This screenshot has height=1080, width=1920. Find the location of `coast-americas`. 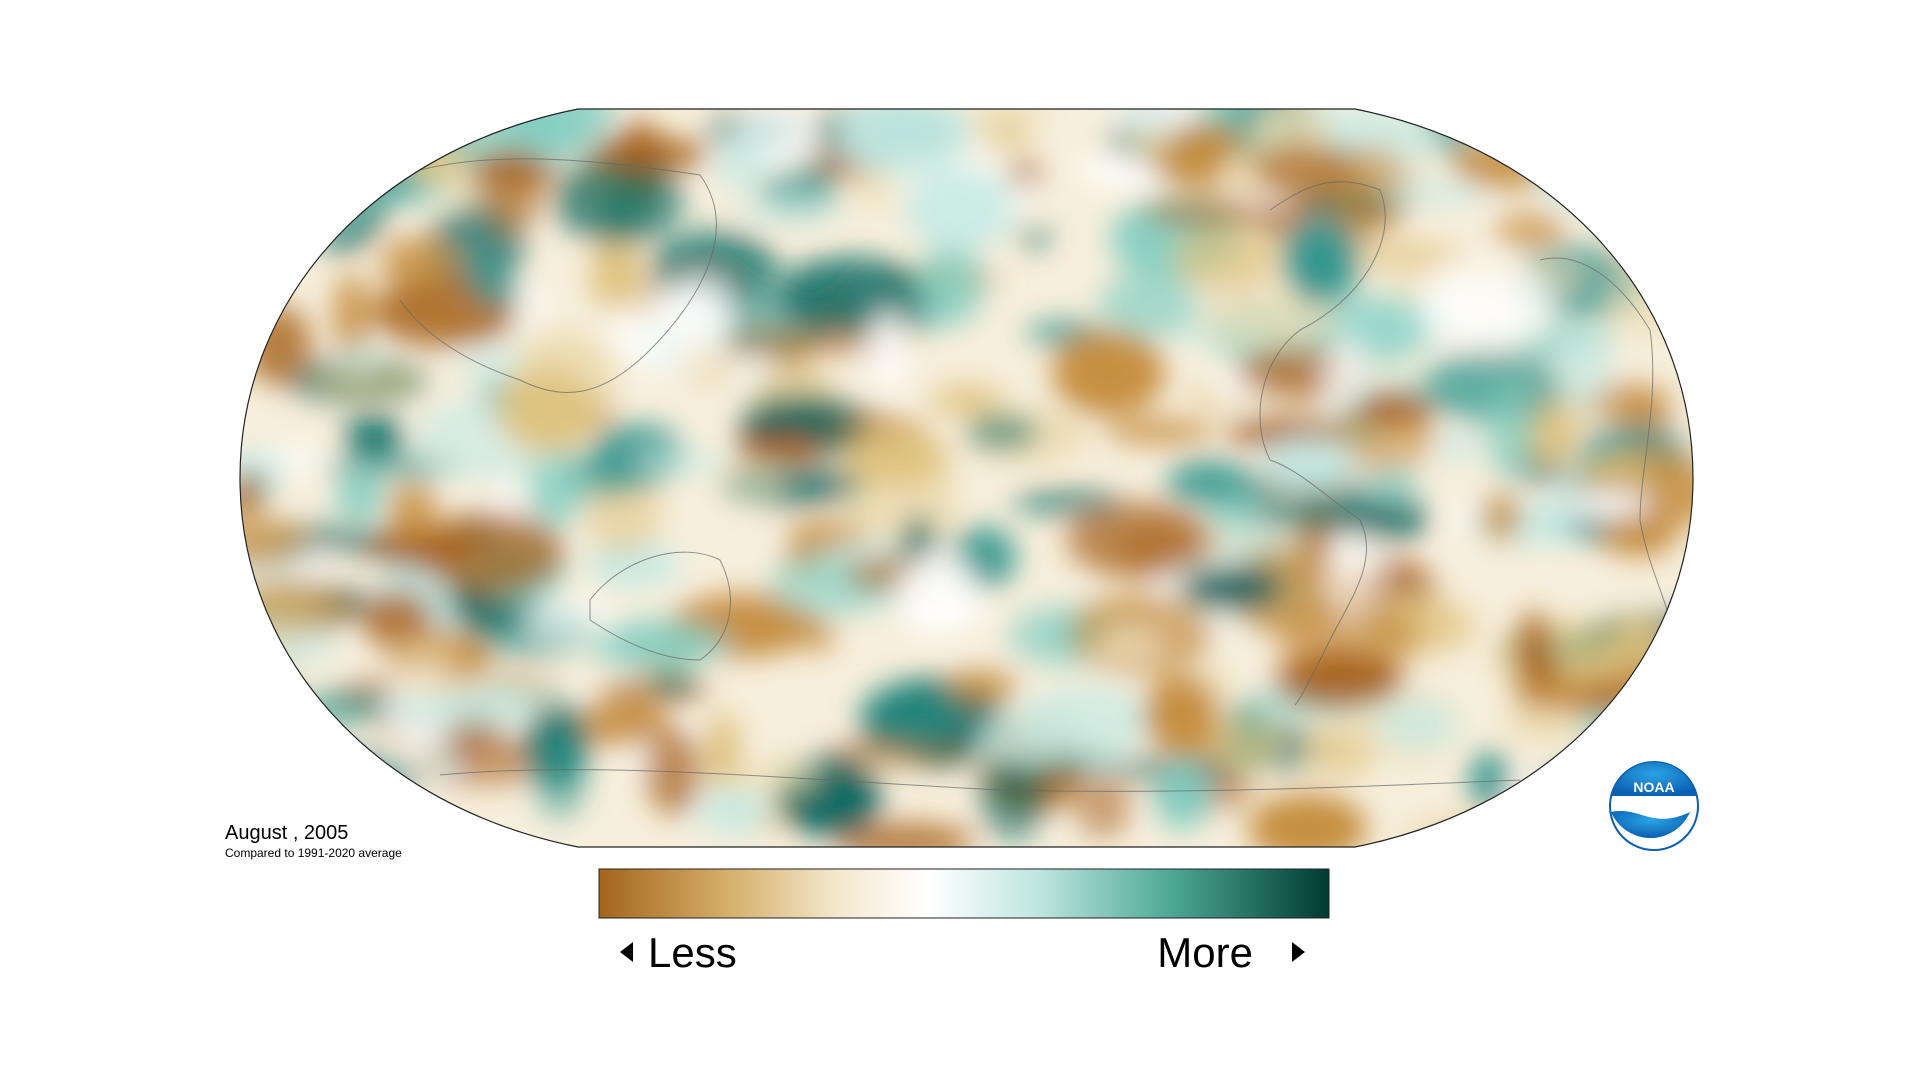

coast-americas is located at coordinates (1322, 443).